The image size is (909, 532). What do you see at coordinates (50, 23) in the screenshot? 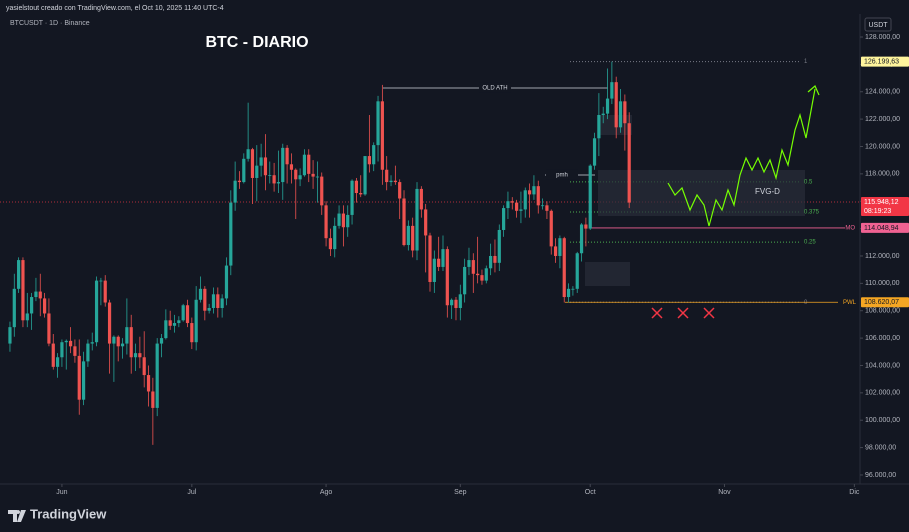
I see `symbol-line: BTCUSDT · 1D · Binance` at bounding box center [50, 23].